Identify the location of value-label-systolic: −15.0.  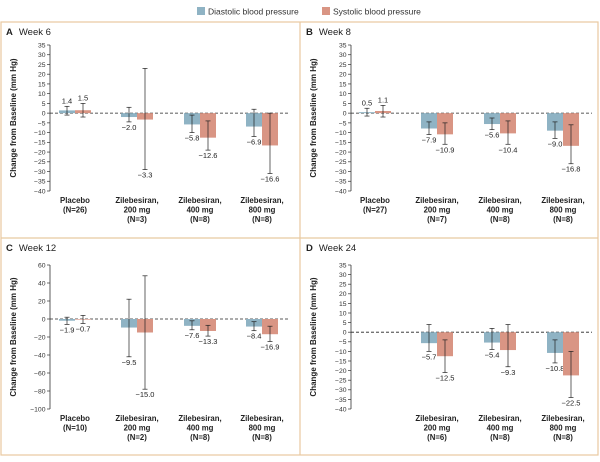
(145, 394).